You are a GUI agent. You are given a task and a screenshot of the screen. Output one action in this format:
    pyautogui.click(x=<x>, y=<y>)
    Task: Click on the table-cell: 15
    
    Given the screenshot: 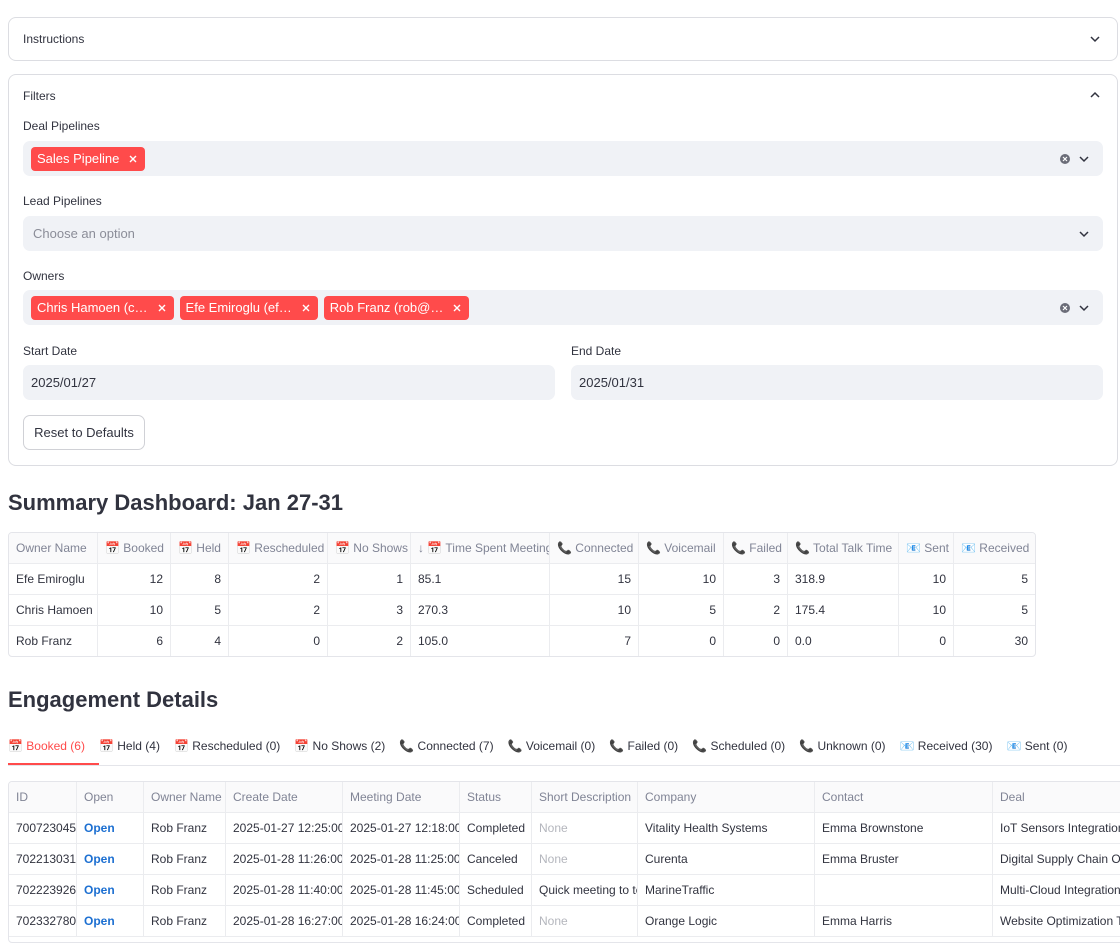 What is the action you would take?
    pyautogui.click(x=594, y=579)
    